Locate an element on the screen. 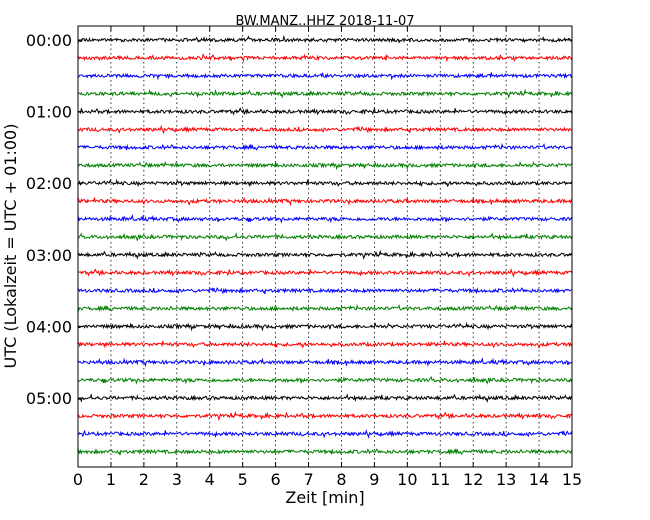 The image size is (650, 520). x-tick-label: 14 is located at coordinates (539, 479).